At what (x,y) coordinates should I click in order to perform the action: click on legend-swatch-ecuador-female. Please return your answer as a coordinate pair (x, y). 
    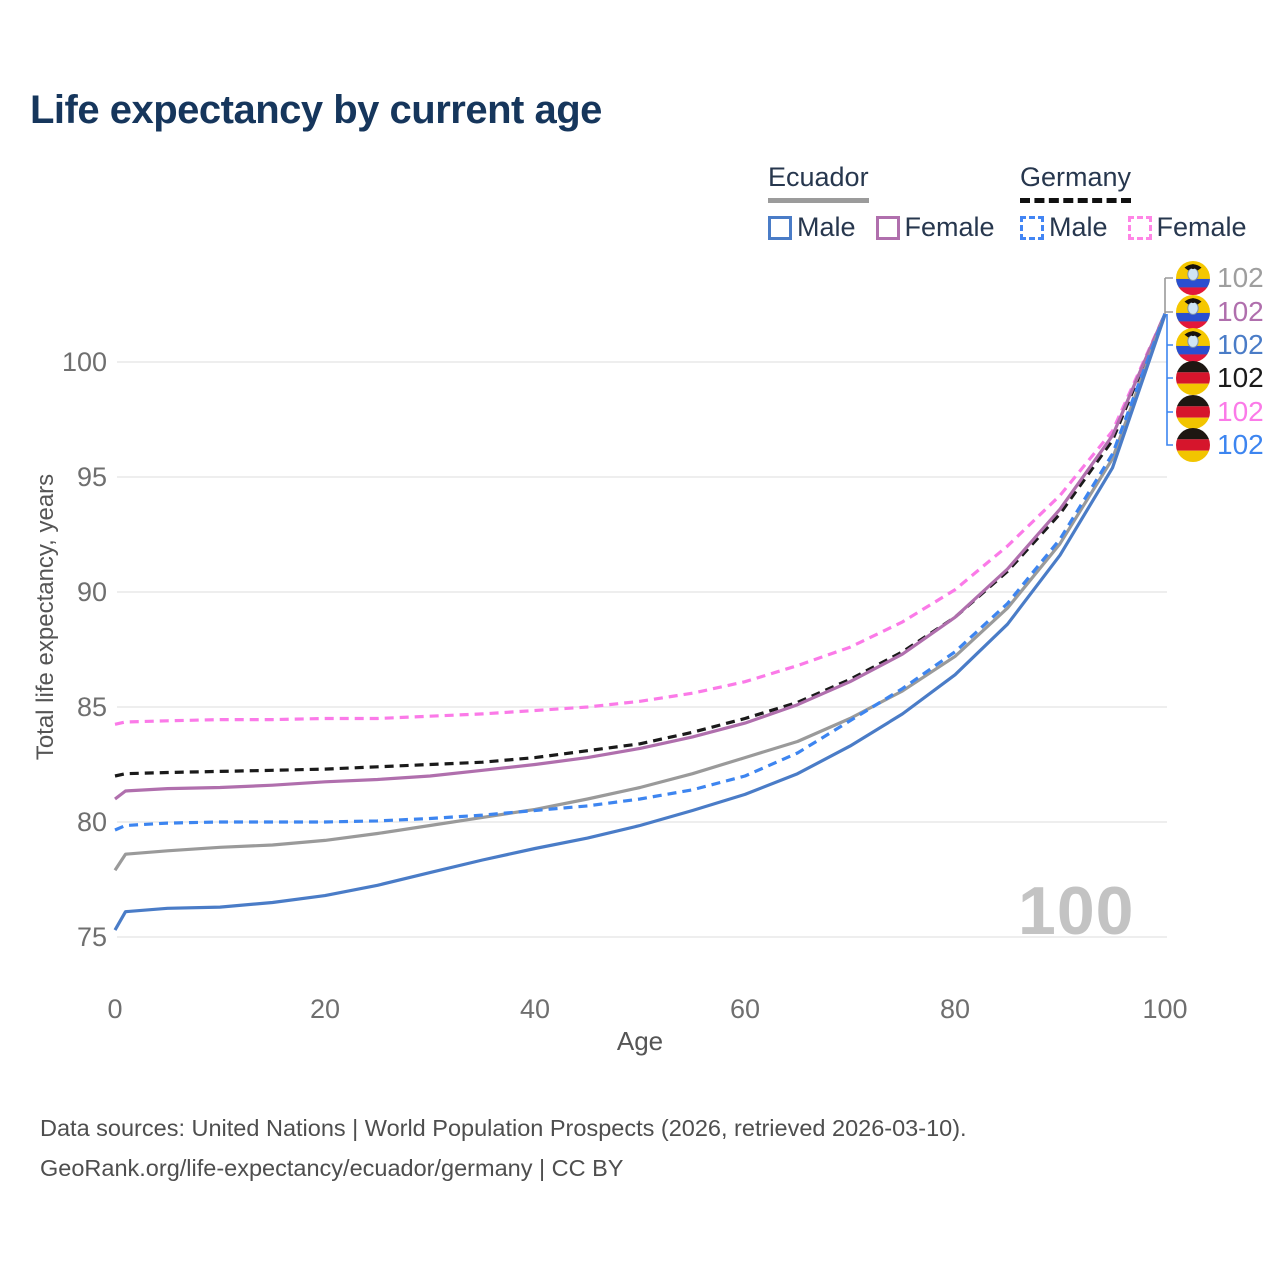
    Looking at the image, I should click on (887, 227).